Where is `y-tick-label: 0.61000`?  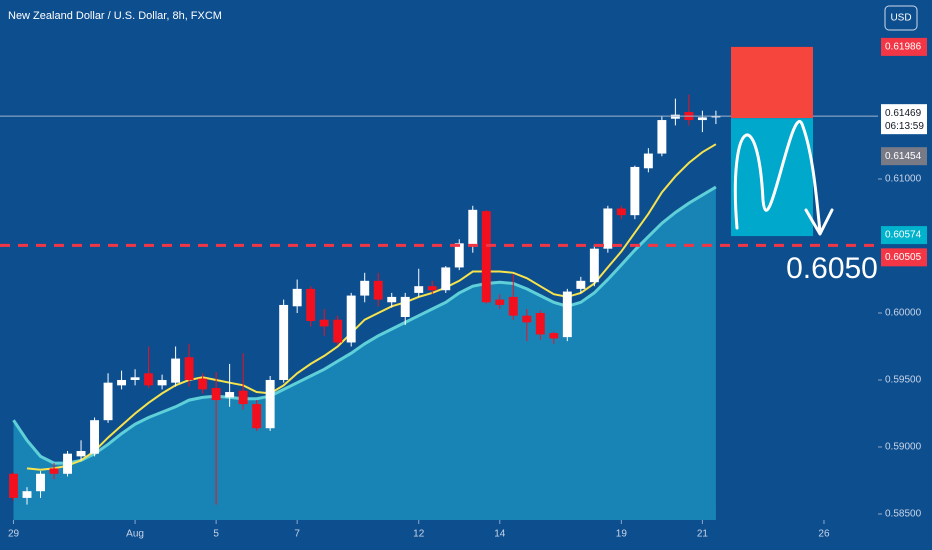
y-tick-label: 0.61000 is located at coordinates (903, 179).